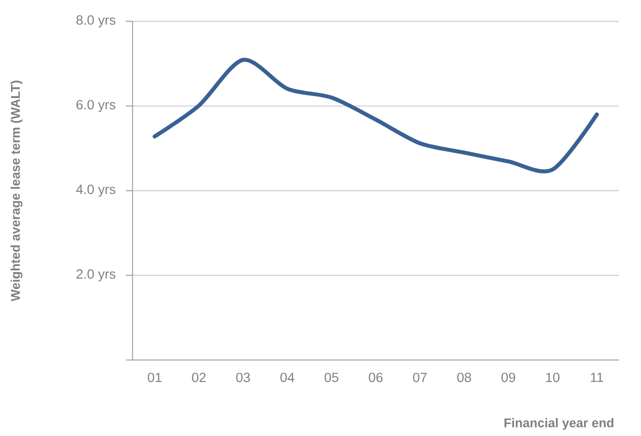 The image size is (641, 436). What do you see at coordinates (420, 377) in the screenshot?
I see `x-tick-label: 07` at bounding box center [420, 377].